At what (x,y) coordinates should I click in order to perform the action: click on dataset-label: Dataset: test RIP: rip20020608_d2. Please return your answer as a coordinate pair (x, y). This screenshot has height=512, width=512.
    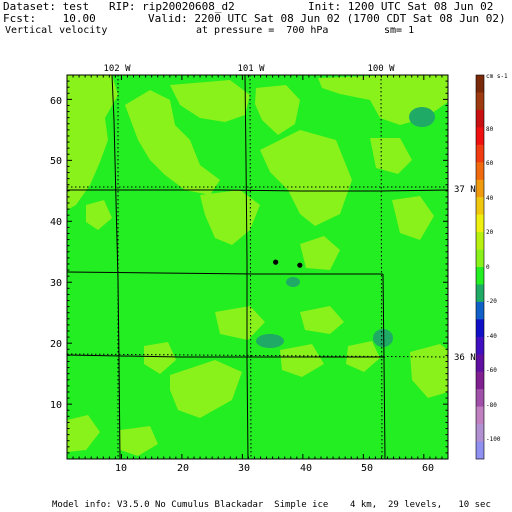
    Looking at the image, I should click on (119, 6).